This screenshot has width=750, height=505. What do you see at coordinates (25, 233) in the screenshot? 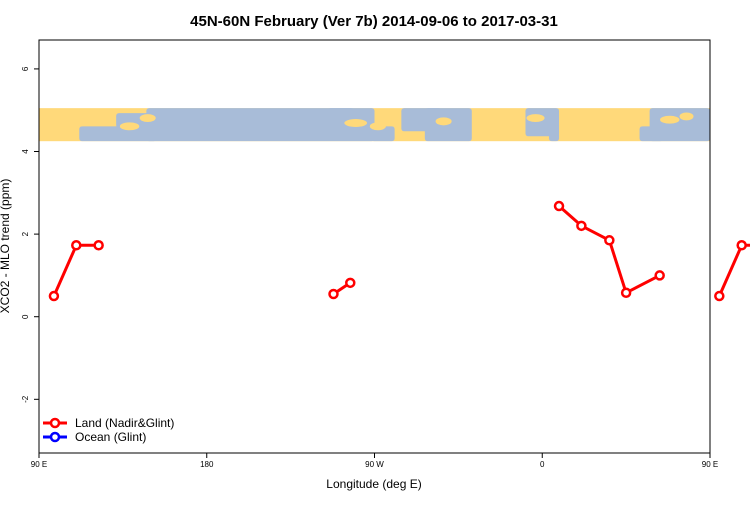
I see `y-tick-label-2: 2` at bounding box center [25, 233].